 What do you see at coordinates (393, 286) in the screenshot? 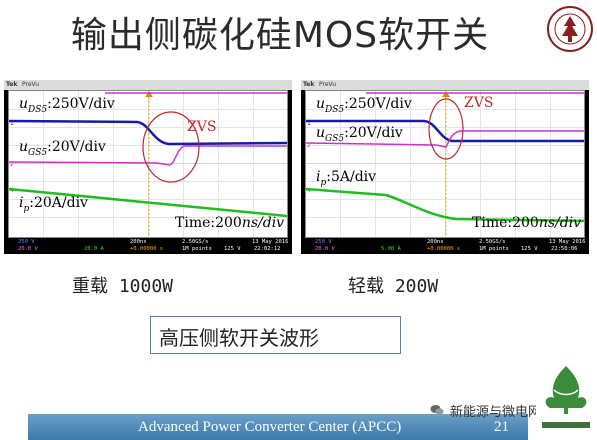
I see `caption-light-load: 轻载 200W` at bounding box center [393, 286].